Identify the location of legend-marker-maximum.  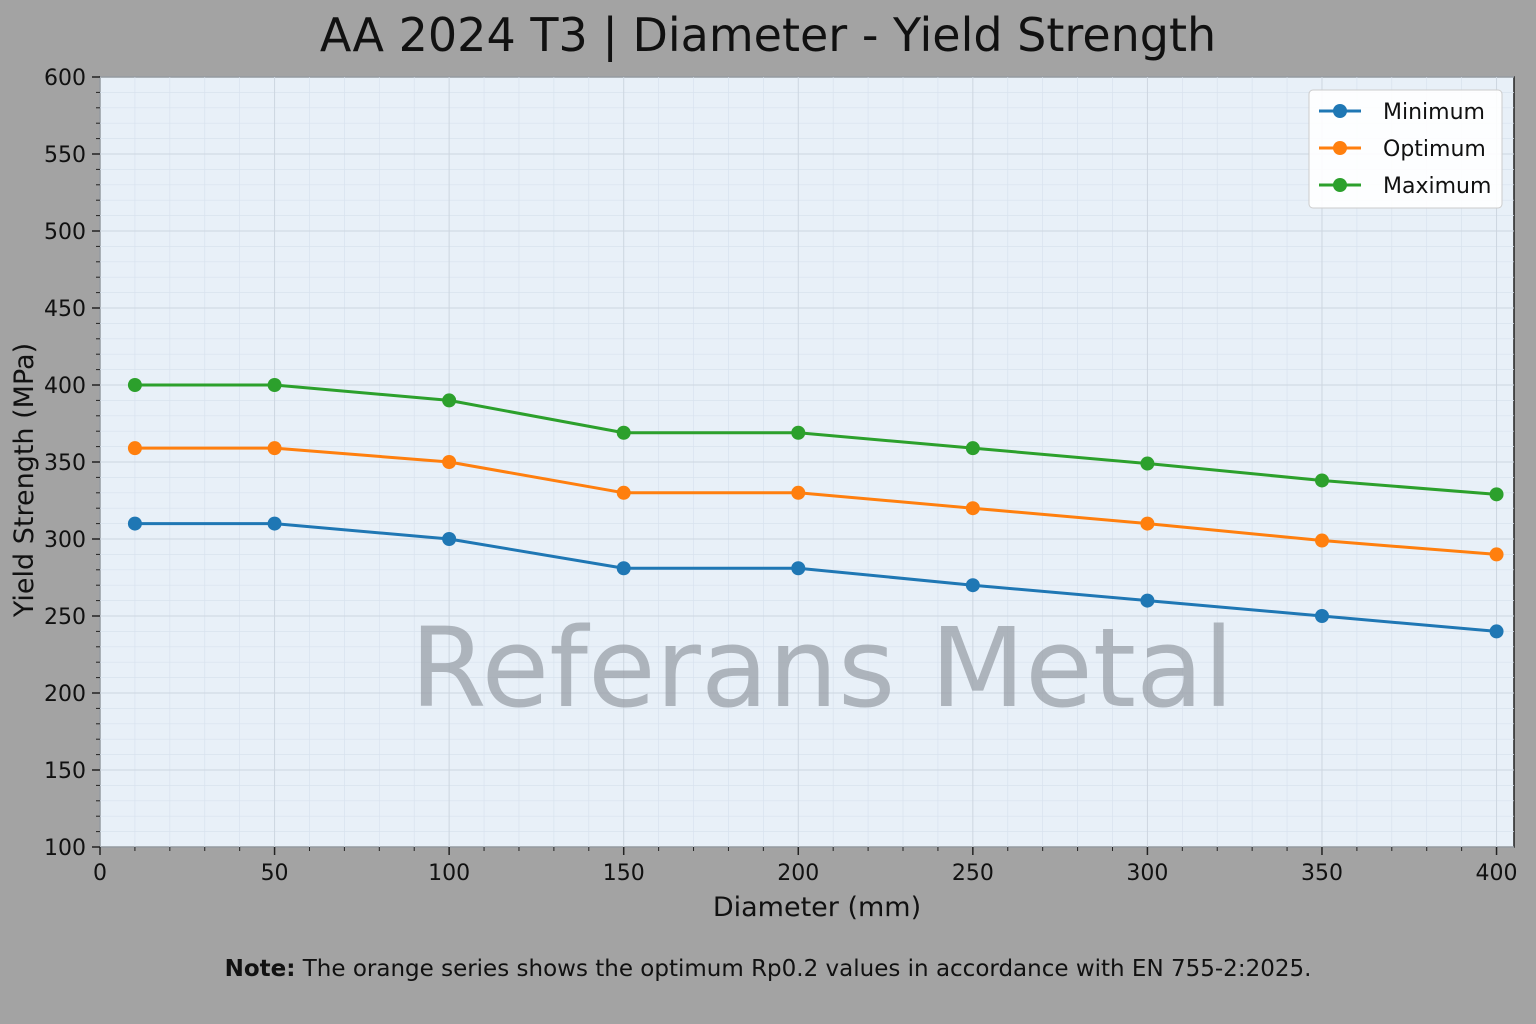
(1340, 185).